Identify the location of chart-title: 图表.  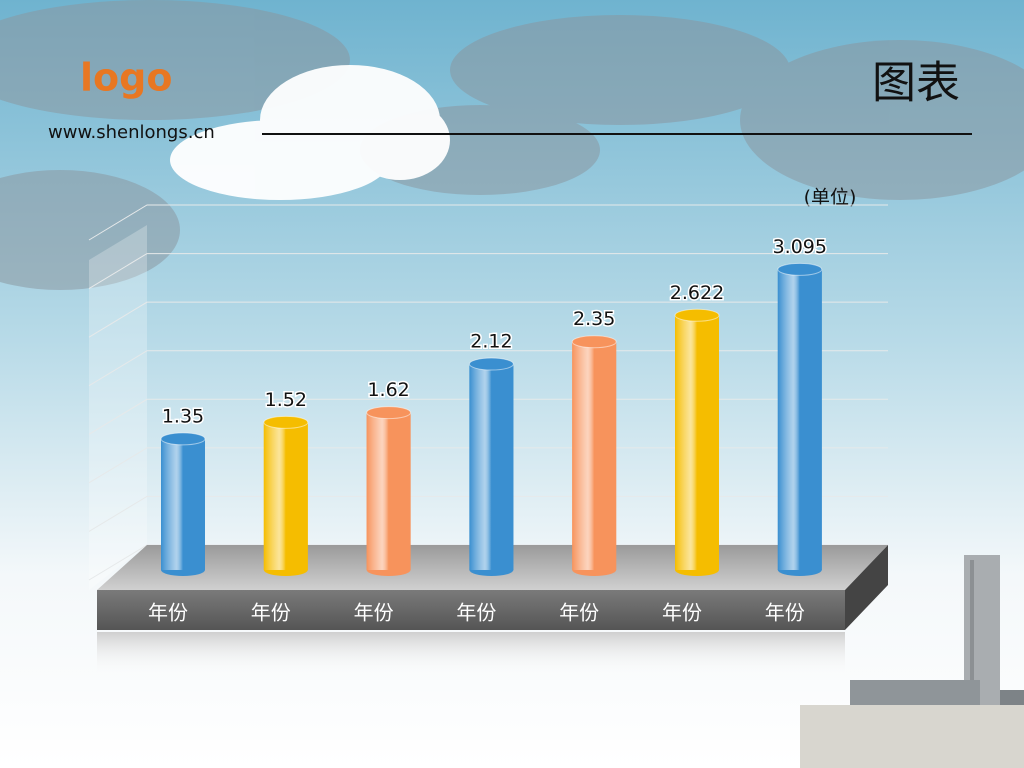
(916, 83).